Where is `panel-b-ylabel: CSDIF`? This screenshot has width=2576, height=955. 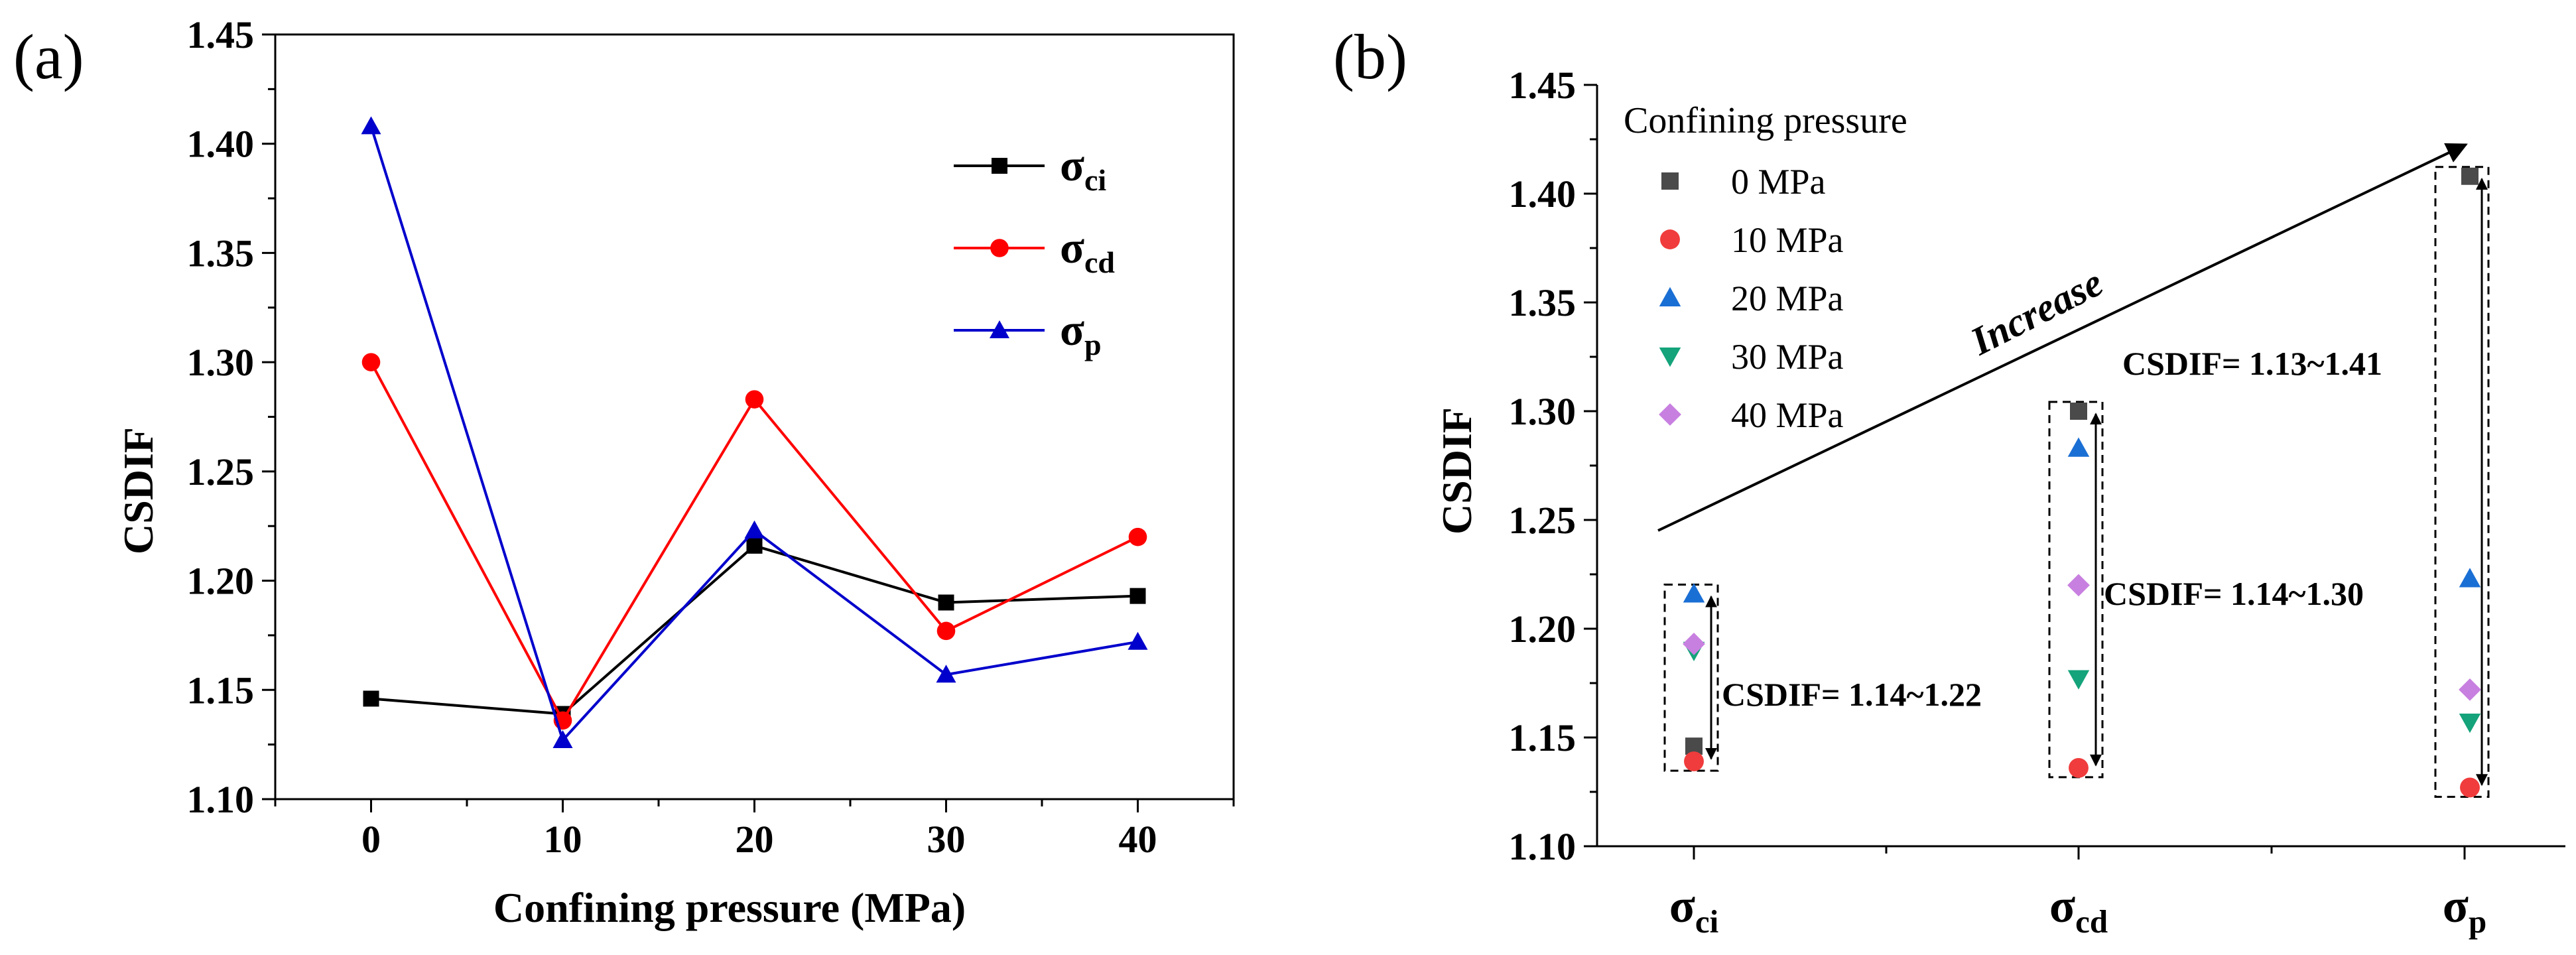
panel-b-ylabel: CSDIF is located at coordinates (1457, 471).